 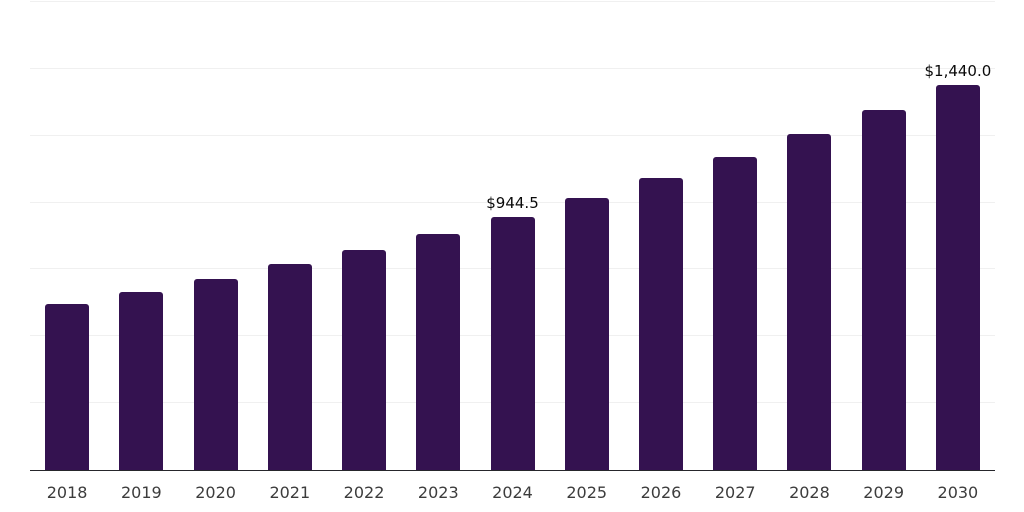 What do you see at coordinates (809, 301) in the screenshot?
I see `bar-2028` at bounding box center [809, 301].